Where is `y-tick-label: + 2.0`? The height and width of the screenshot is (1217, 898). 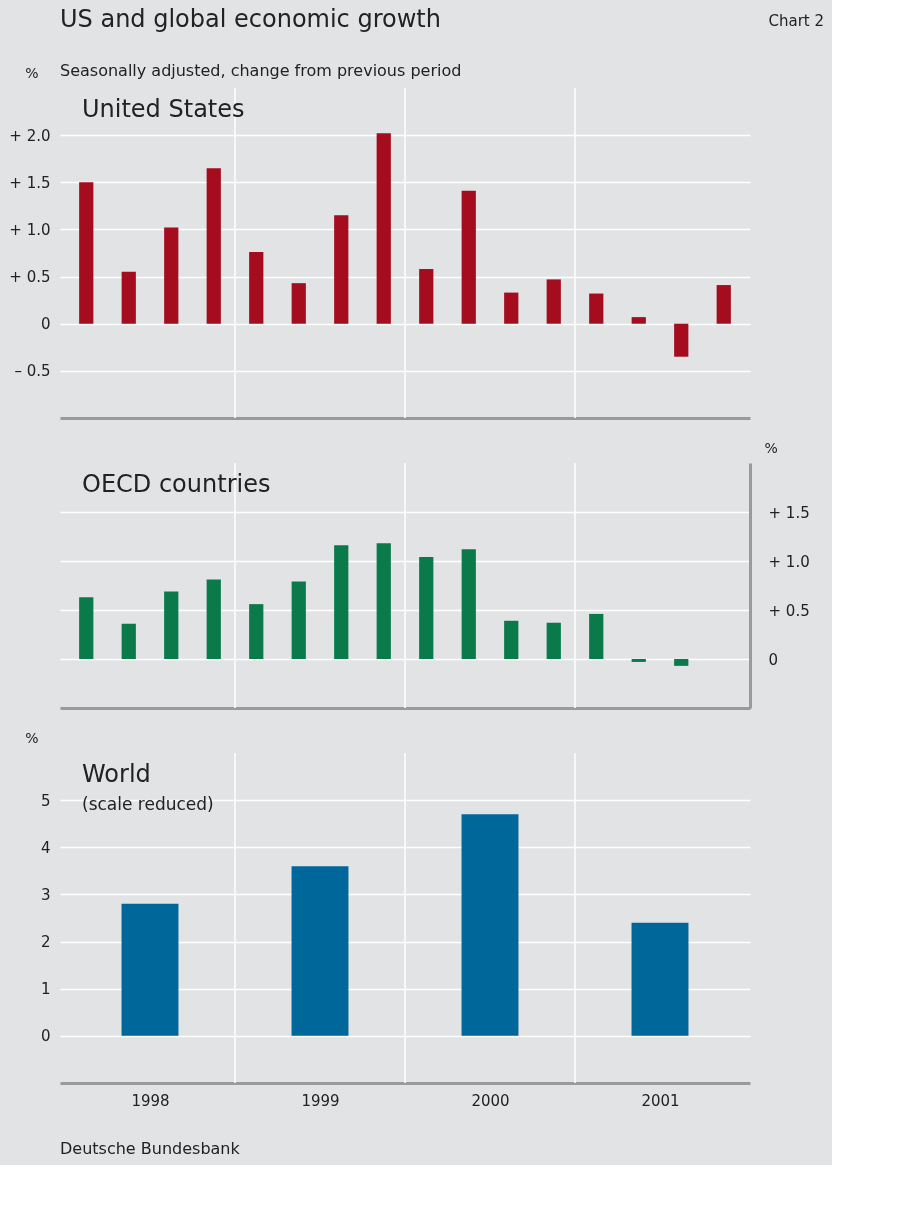
y-tick-label: + 2.0 is located at coordinates (30, 135).